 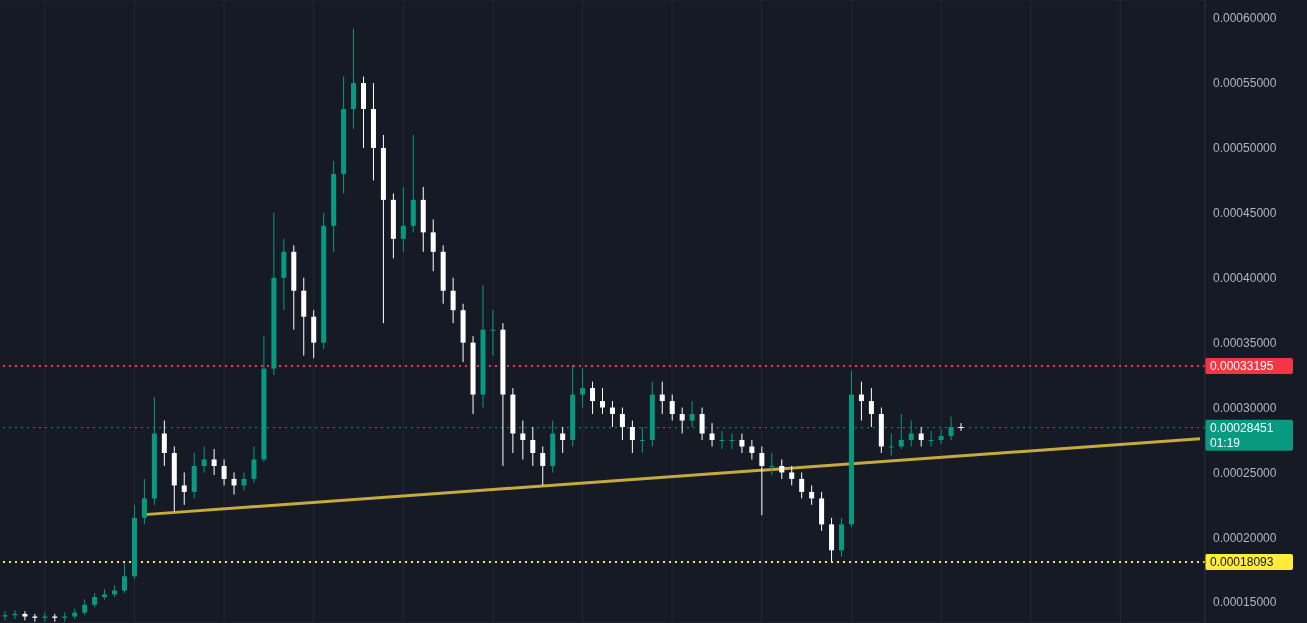 I want to click on y-tick-label: 0.00060000, so click(x=1245, y=18).